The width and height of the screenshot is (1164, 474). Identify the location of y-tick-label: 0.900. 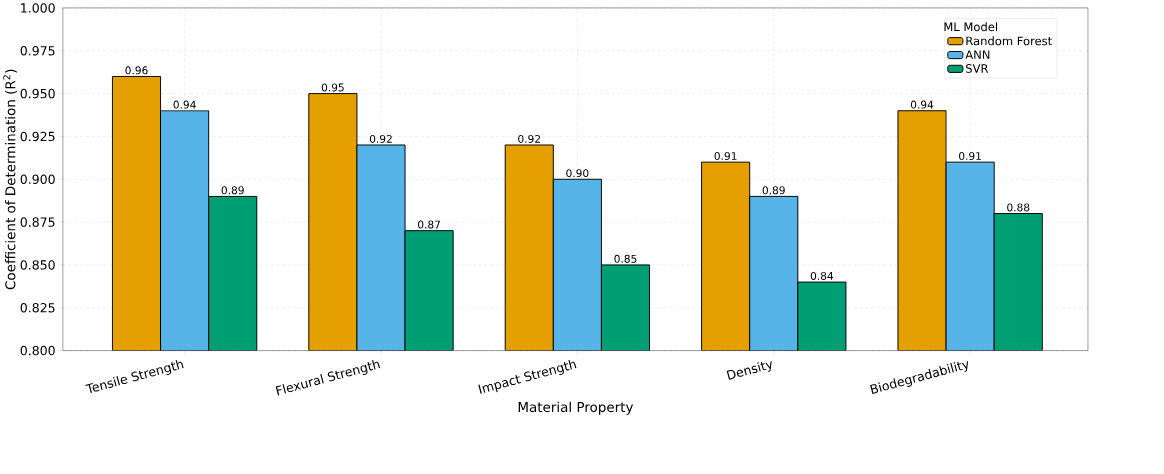
(37, 179).